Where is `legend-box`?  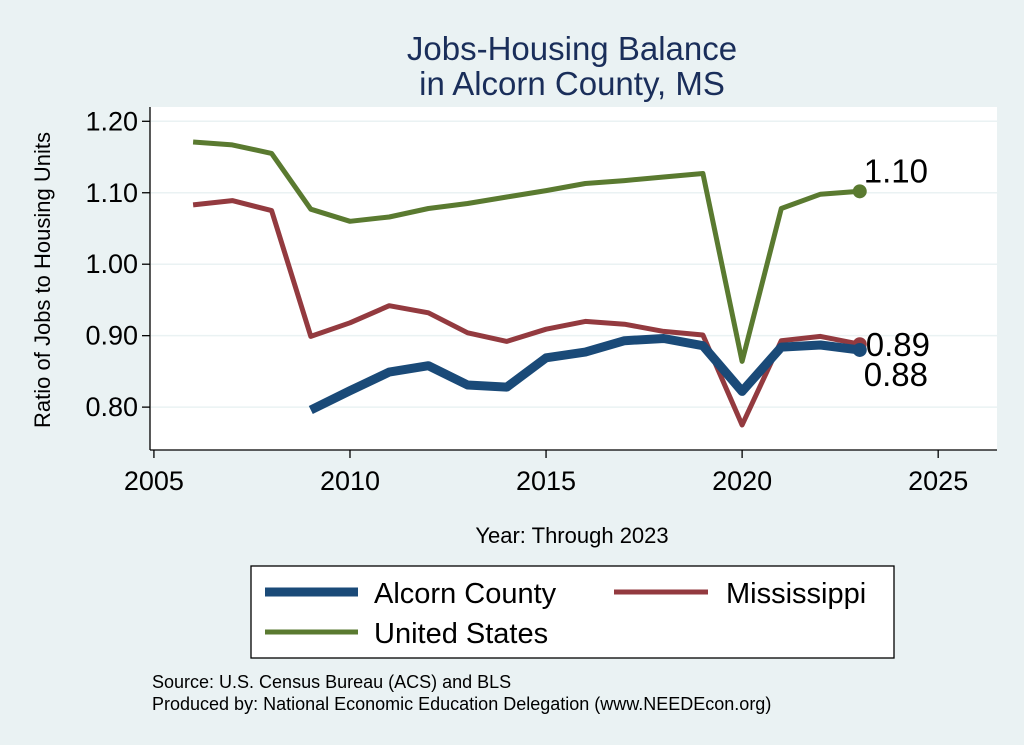 legend-box is located at coordinates (572, 612).